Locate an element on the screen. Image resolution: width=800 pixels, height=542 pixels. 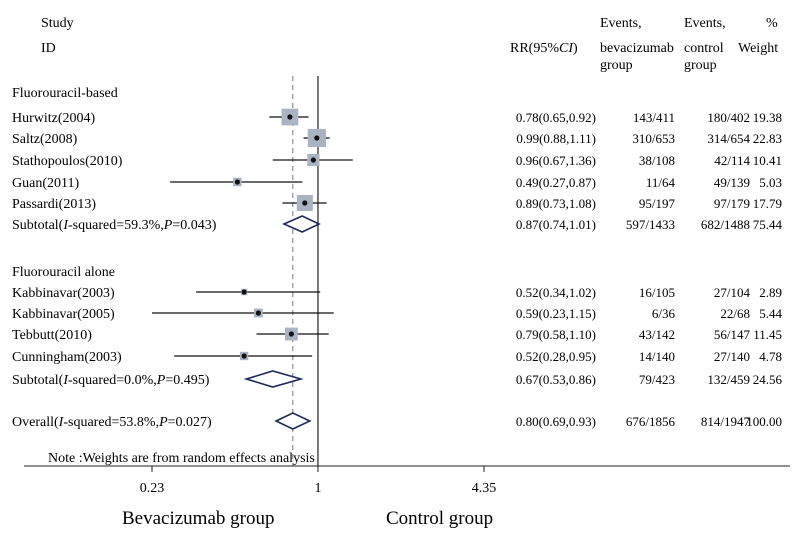
study-name: Hurwitz(2004) is located at coordinates (54, 118).